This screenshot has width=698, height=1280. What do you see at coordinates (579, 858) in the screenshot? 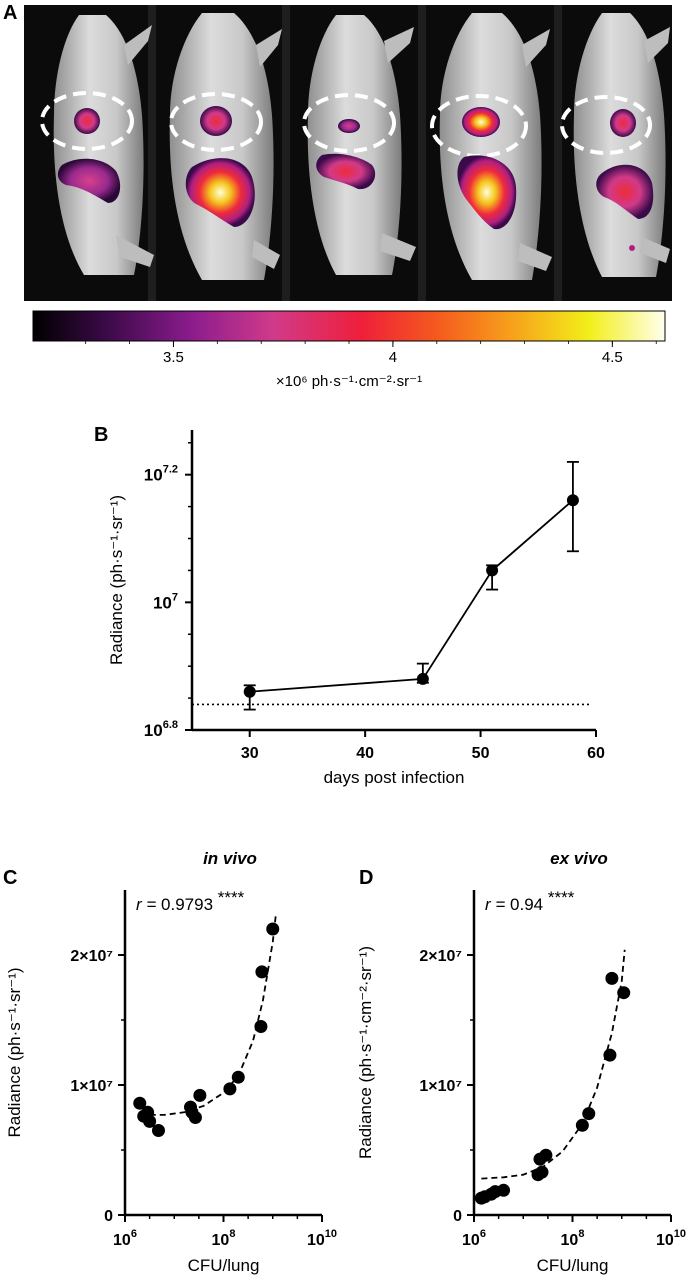
I see `chart-title: ex vivo` at bounding box center [579, 858].